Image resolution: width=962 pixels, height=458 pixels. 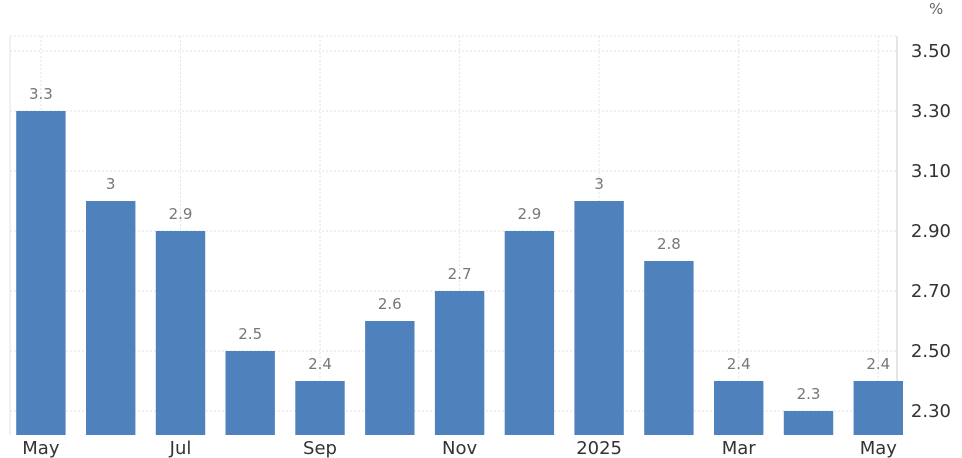 I want to click on bar-data-label: 2.8, so click(x=669, y=244).